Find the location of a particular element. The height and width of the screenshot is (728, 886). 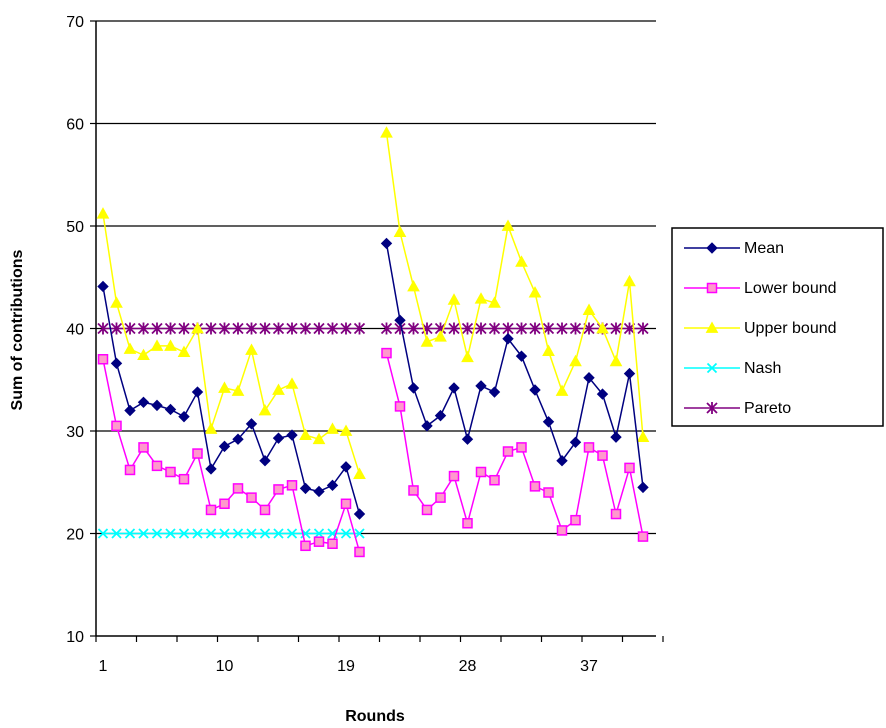

y-tick-label: 40 is located at coordinates (75, 330).